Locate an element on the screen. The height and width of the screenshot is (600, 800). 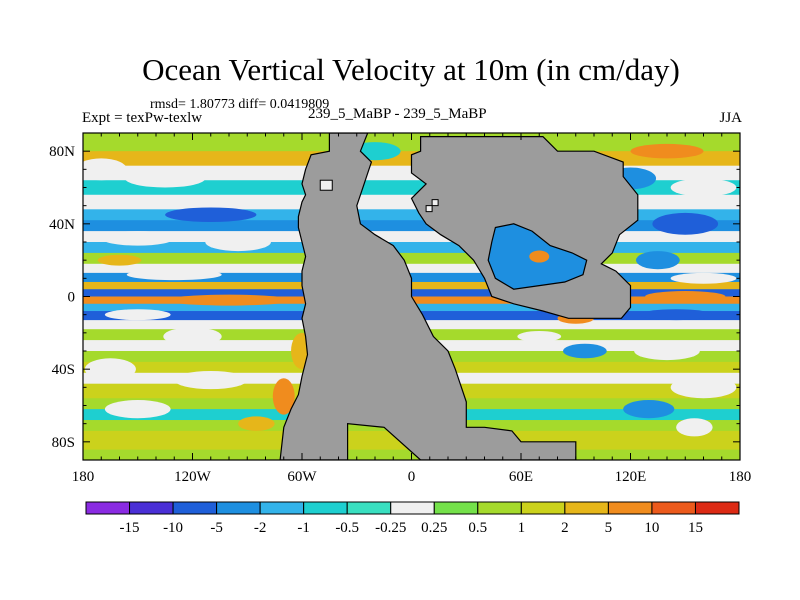
stats-text: rmsd= 1.80773 diff= 0.0419809 is located at coordinates (240, 104).